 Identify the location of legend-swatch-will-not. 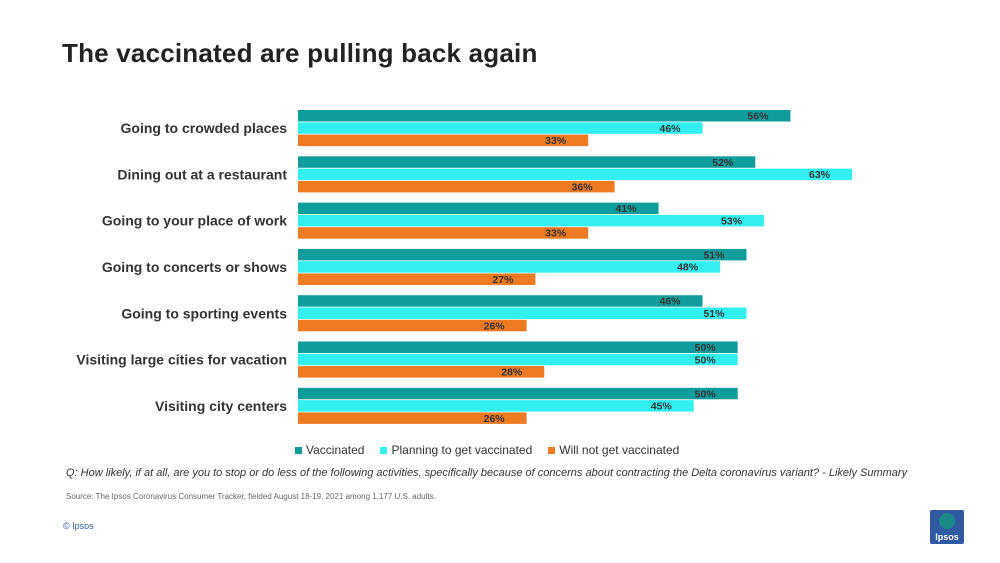
(552, 450).